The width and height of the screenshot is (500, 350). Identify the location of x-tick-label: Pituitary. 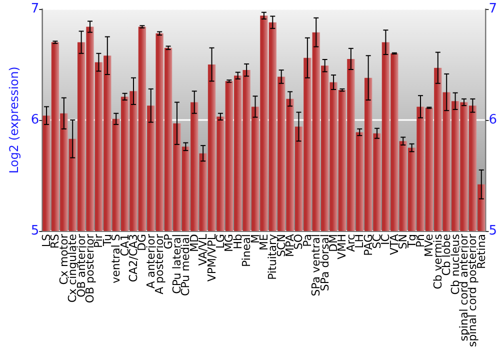
(273, 257).